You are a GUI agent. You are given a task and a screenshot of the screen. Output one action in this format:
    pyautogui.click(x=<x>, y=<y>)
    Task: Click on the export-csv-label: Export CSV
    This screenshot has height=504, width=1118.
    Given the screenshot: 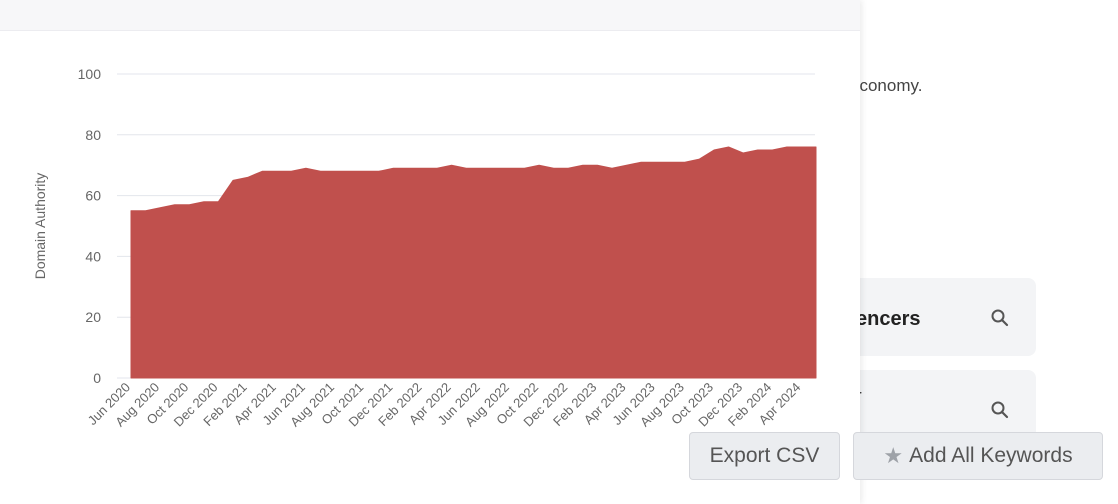 What is the action you would take?
    pyautogui.click(x=764, y=455)
    